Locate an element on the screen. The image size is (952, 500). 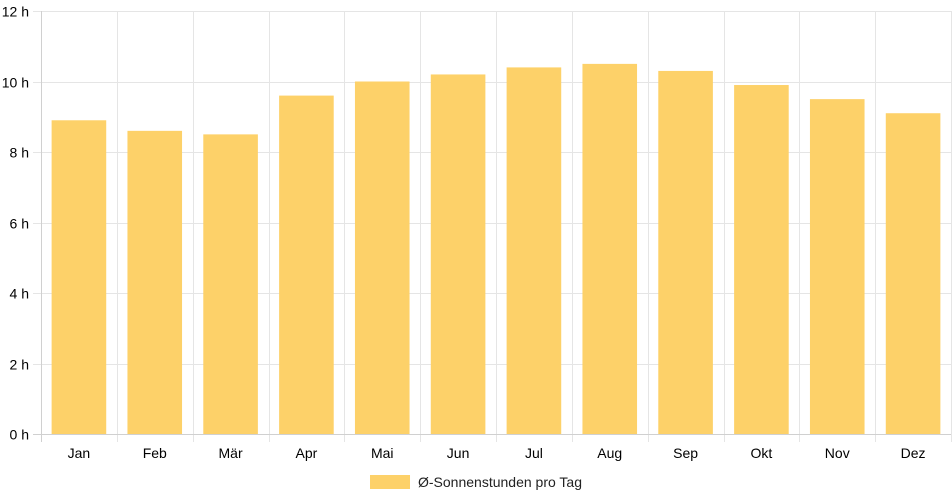
y-tick-label: 10 h is located at coordinates (15, 83).